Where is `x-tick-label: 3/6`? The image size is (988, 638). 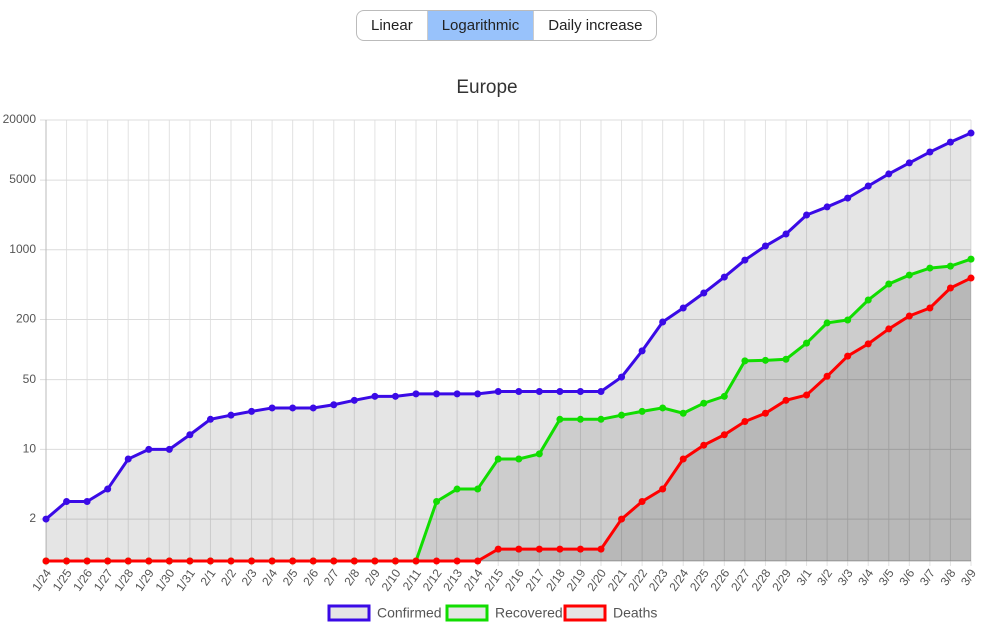
x-tick-label: 3/6 is located at coordinates (906, 577).